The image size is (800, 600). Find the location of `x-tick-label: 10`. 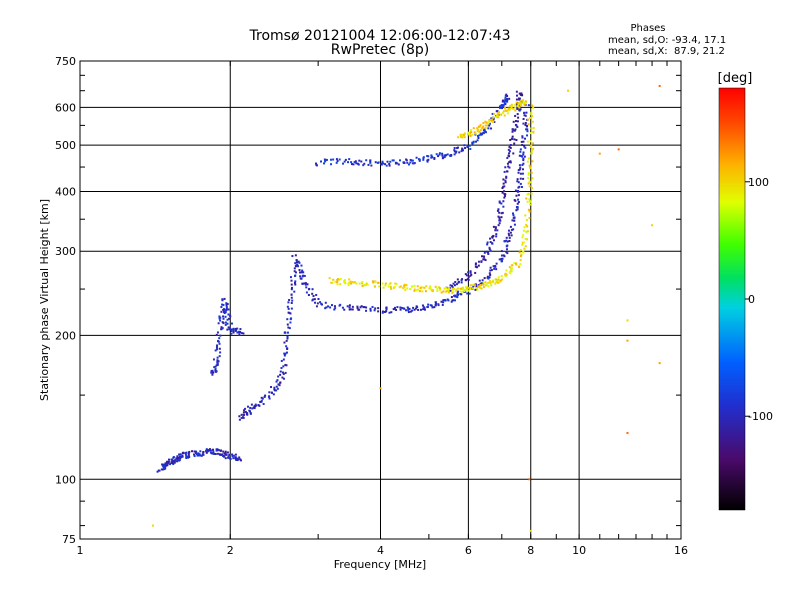

x-tick-label: 10 is located at coordinates (579, 550).